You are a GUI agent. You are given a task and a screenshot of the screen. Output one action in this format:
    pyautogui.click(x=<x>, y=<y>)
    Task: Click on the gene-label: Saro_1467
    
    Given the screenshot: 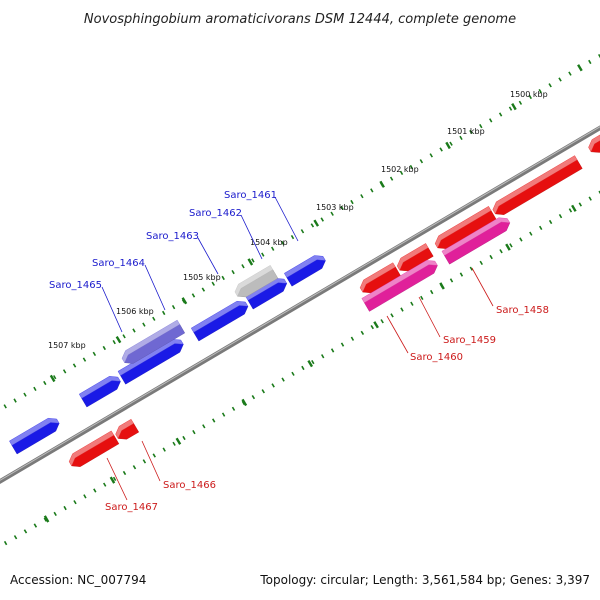 What is the action you would take?
    pyautogui.click(x=131, y=507)
    